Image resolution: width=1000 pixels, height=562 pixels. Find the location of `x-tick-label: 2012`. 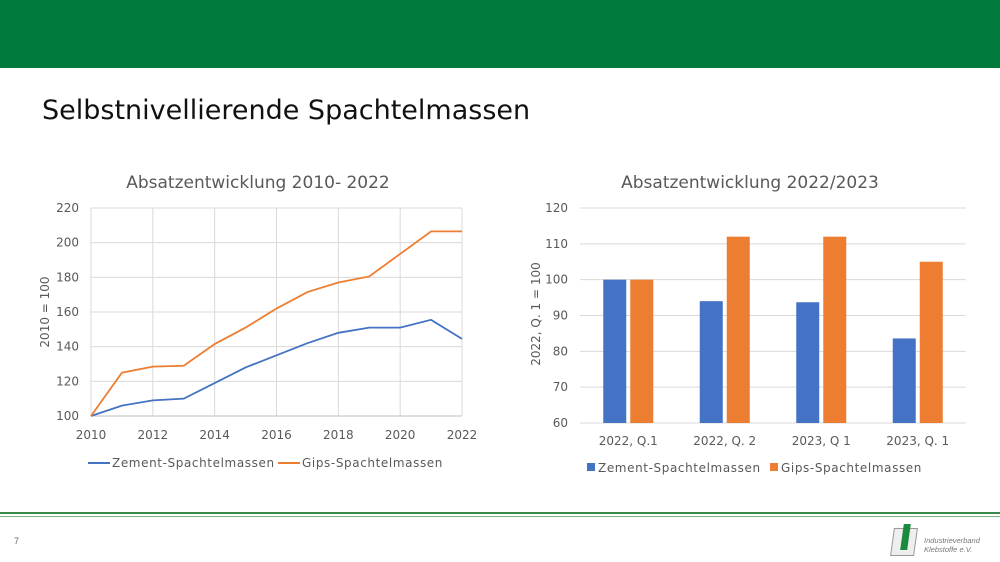

x-tick-label: 2012 is located at coordinates (153, 435).